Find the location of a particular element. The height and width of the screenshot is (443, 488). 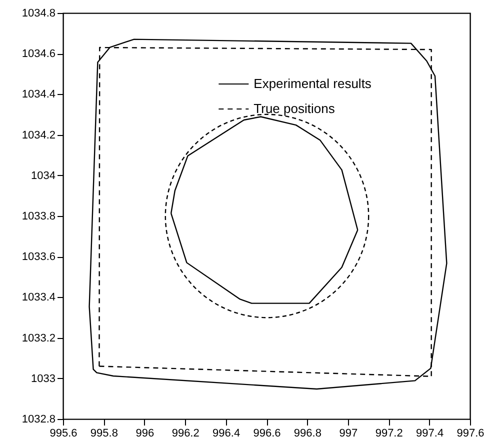

x-tick-label: 997 is located at coordinates (348, 434).